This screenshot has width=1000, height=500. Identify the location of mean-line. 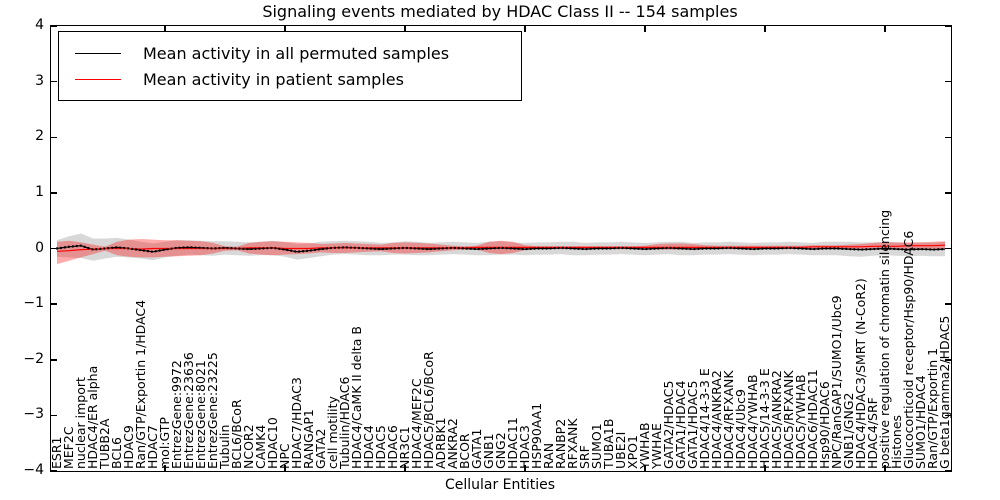
(501, 248).